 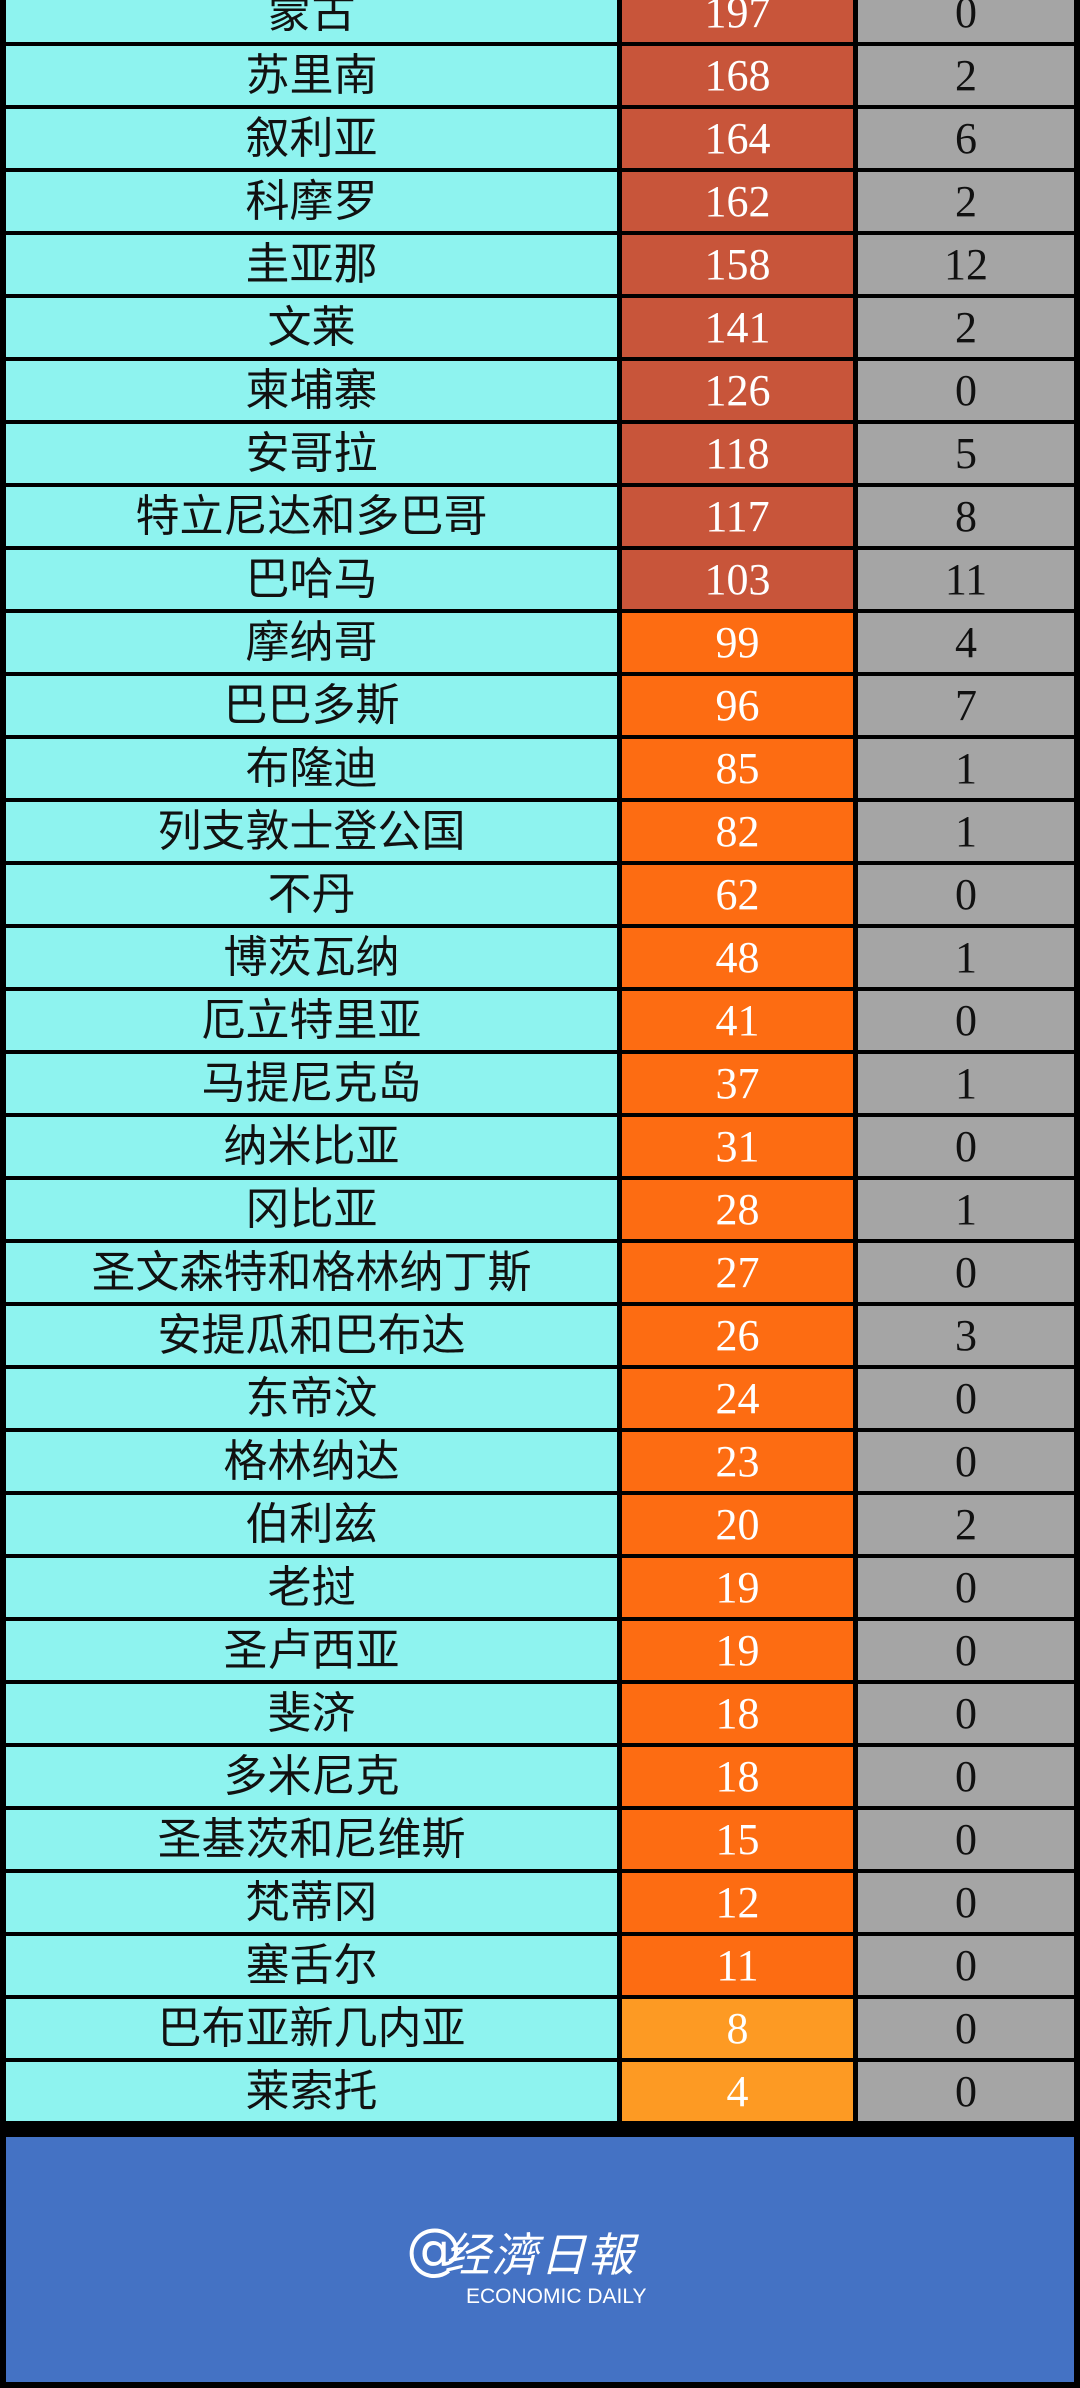 What do you see at coordinates (737, 2028) in the screenshot?
I see `value-cell: 8` at bounding box center [737, 2028].